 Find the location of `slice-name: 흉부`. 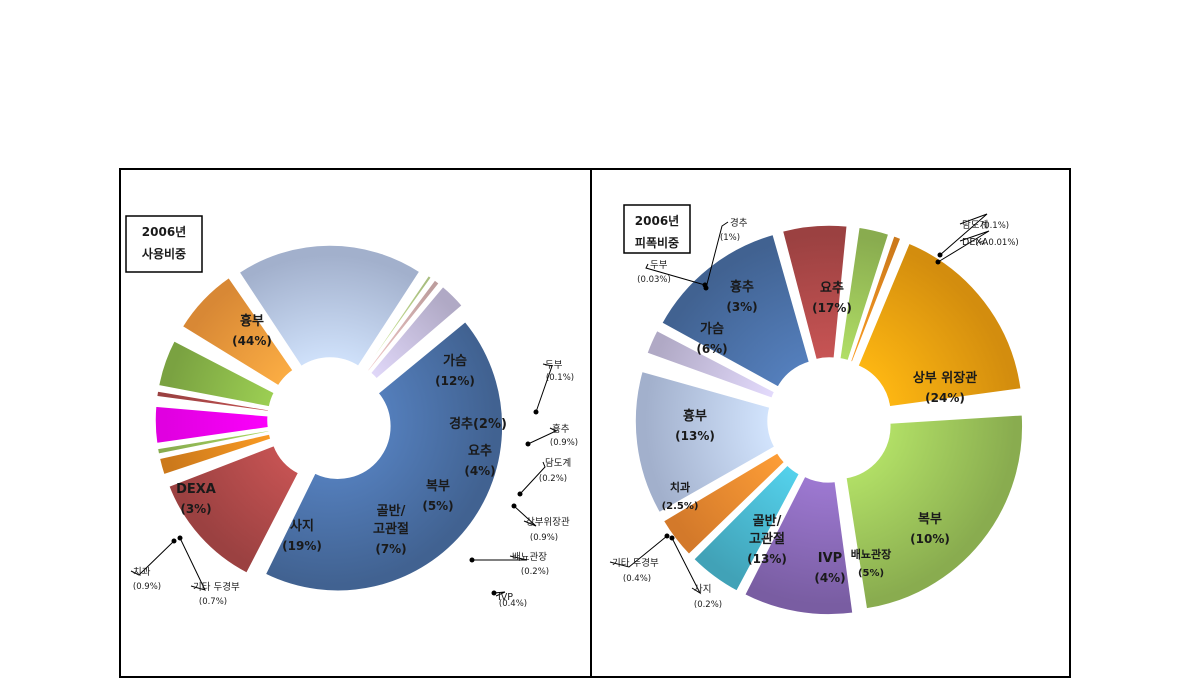

slice-name: 흉부 is located at coordinates (252, 321).